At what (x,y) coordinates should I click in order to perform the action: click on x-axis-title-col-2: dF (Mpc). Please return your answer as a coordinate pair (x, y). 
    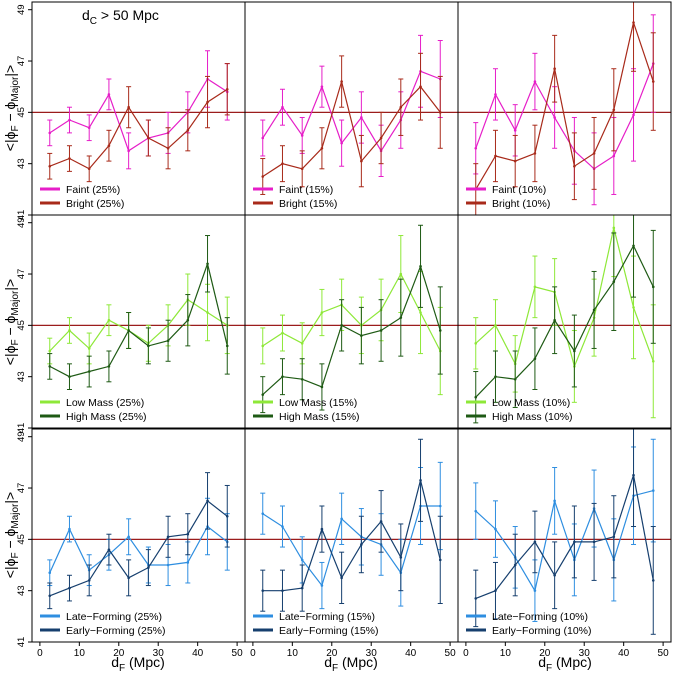
    Looking at the image, I should click on (351, 664).